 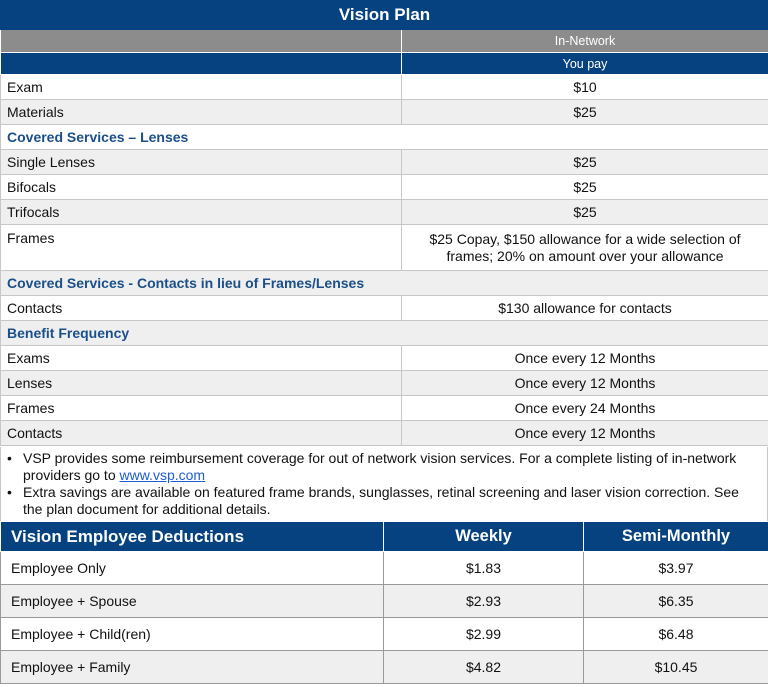 I want to click on you-pay-label: You pay, so click(x=584, y=63).